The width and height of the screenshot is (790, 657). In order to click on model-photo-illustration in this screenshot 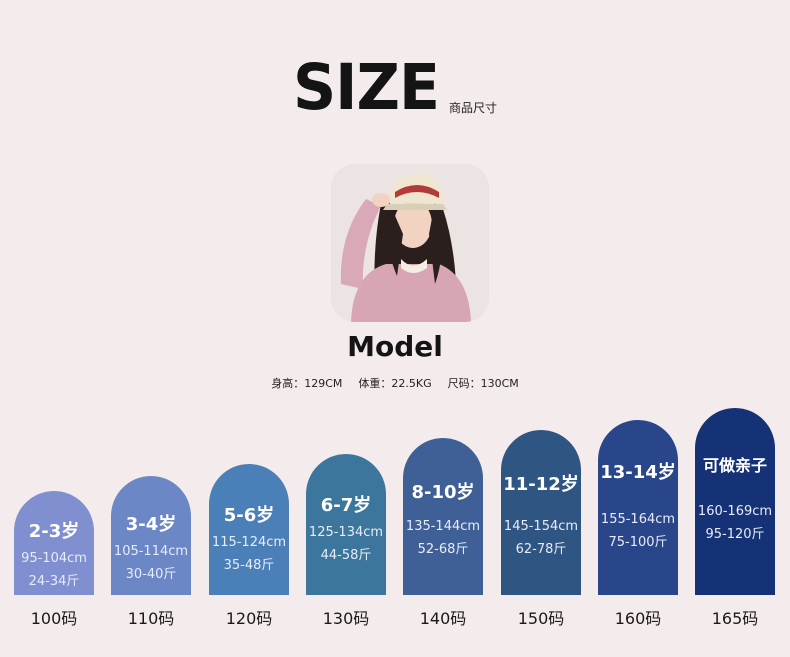, I will do `click(410, 243)`.